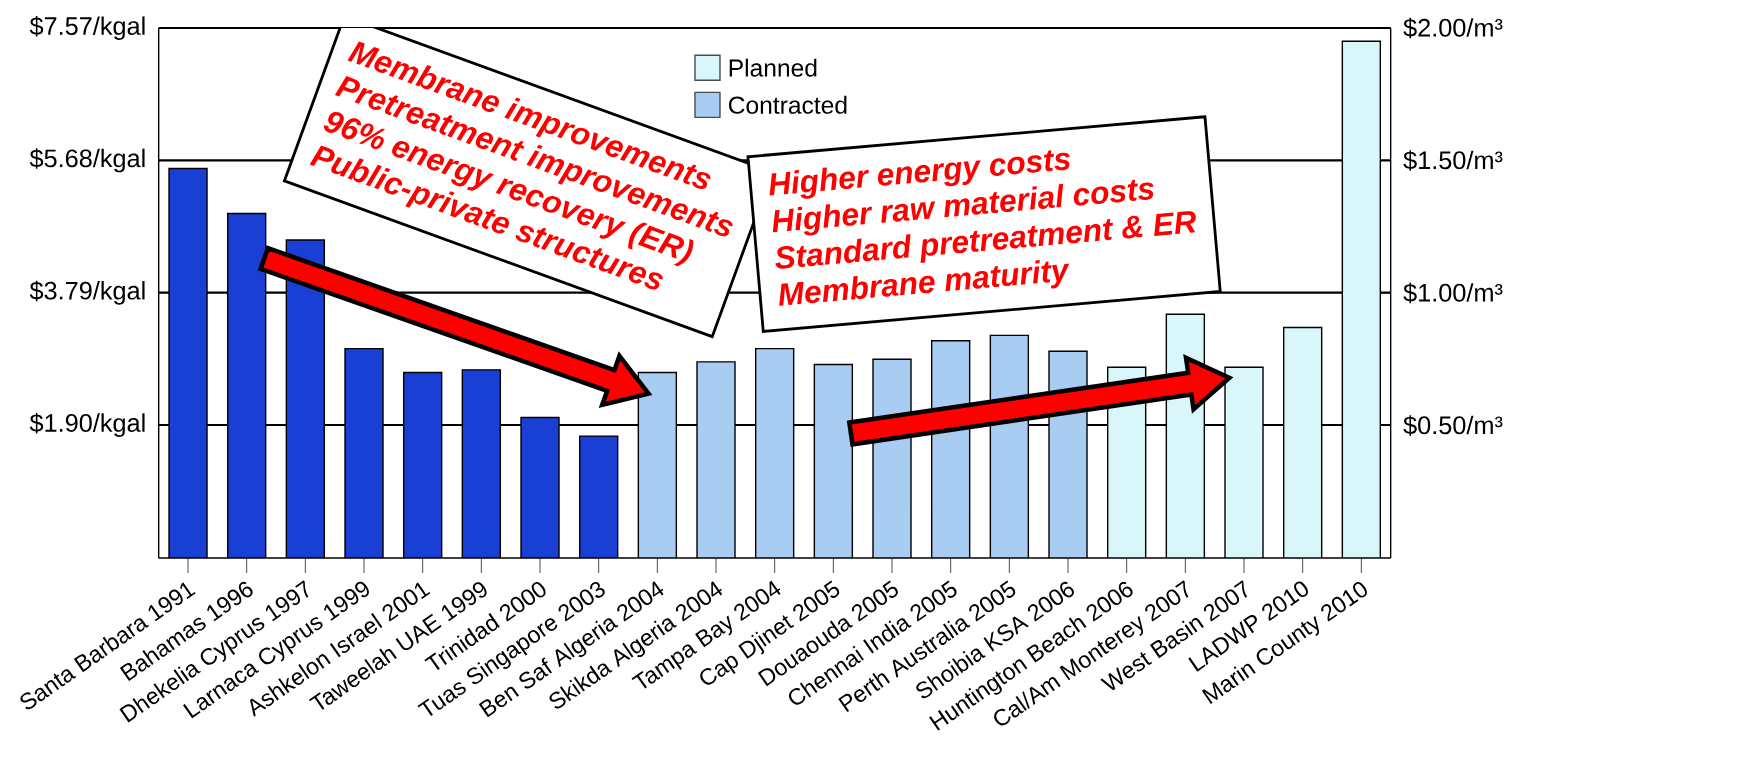  I want to click on y-tick-label: $1.90/kgal, so click(87, 424).